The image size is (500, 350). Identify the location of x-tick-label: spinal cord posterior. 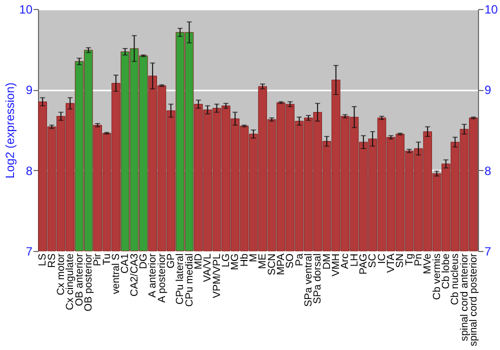
(474, 299).